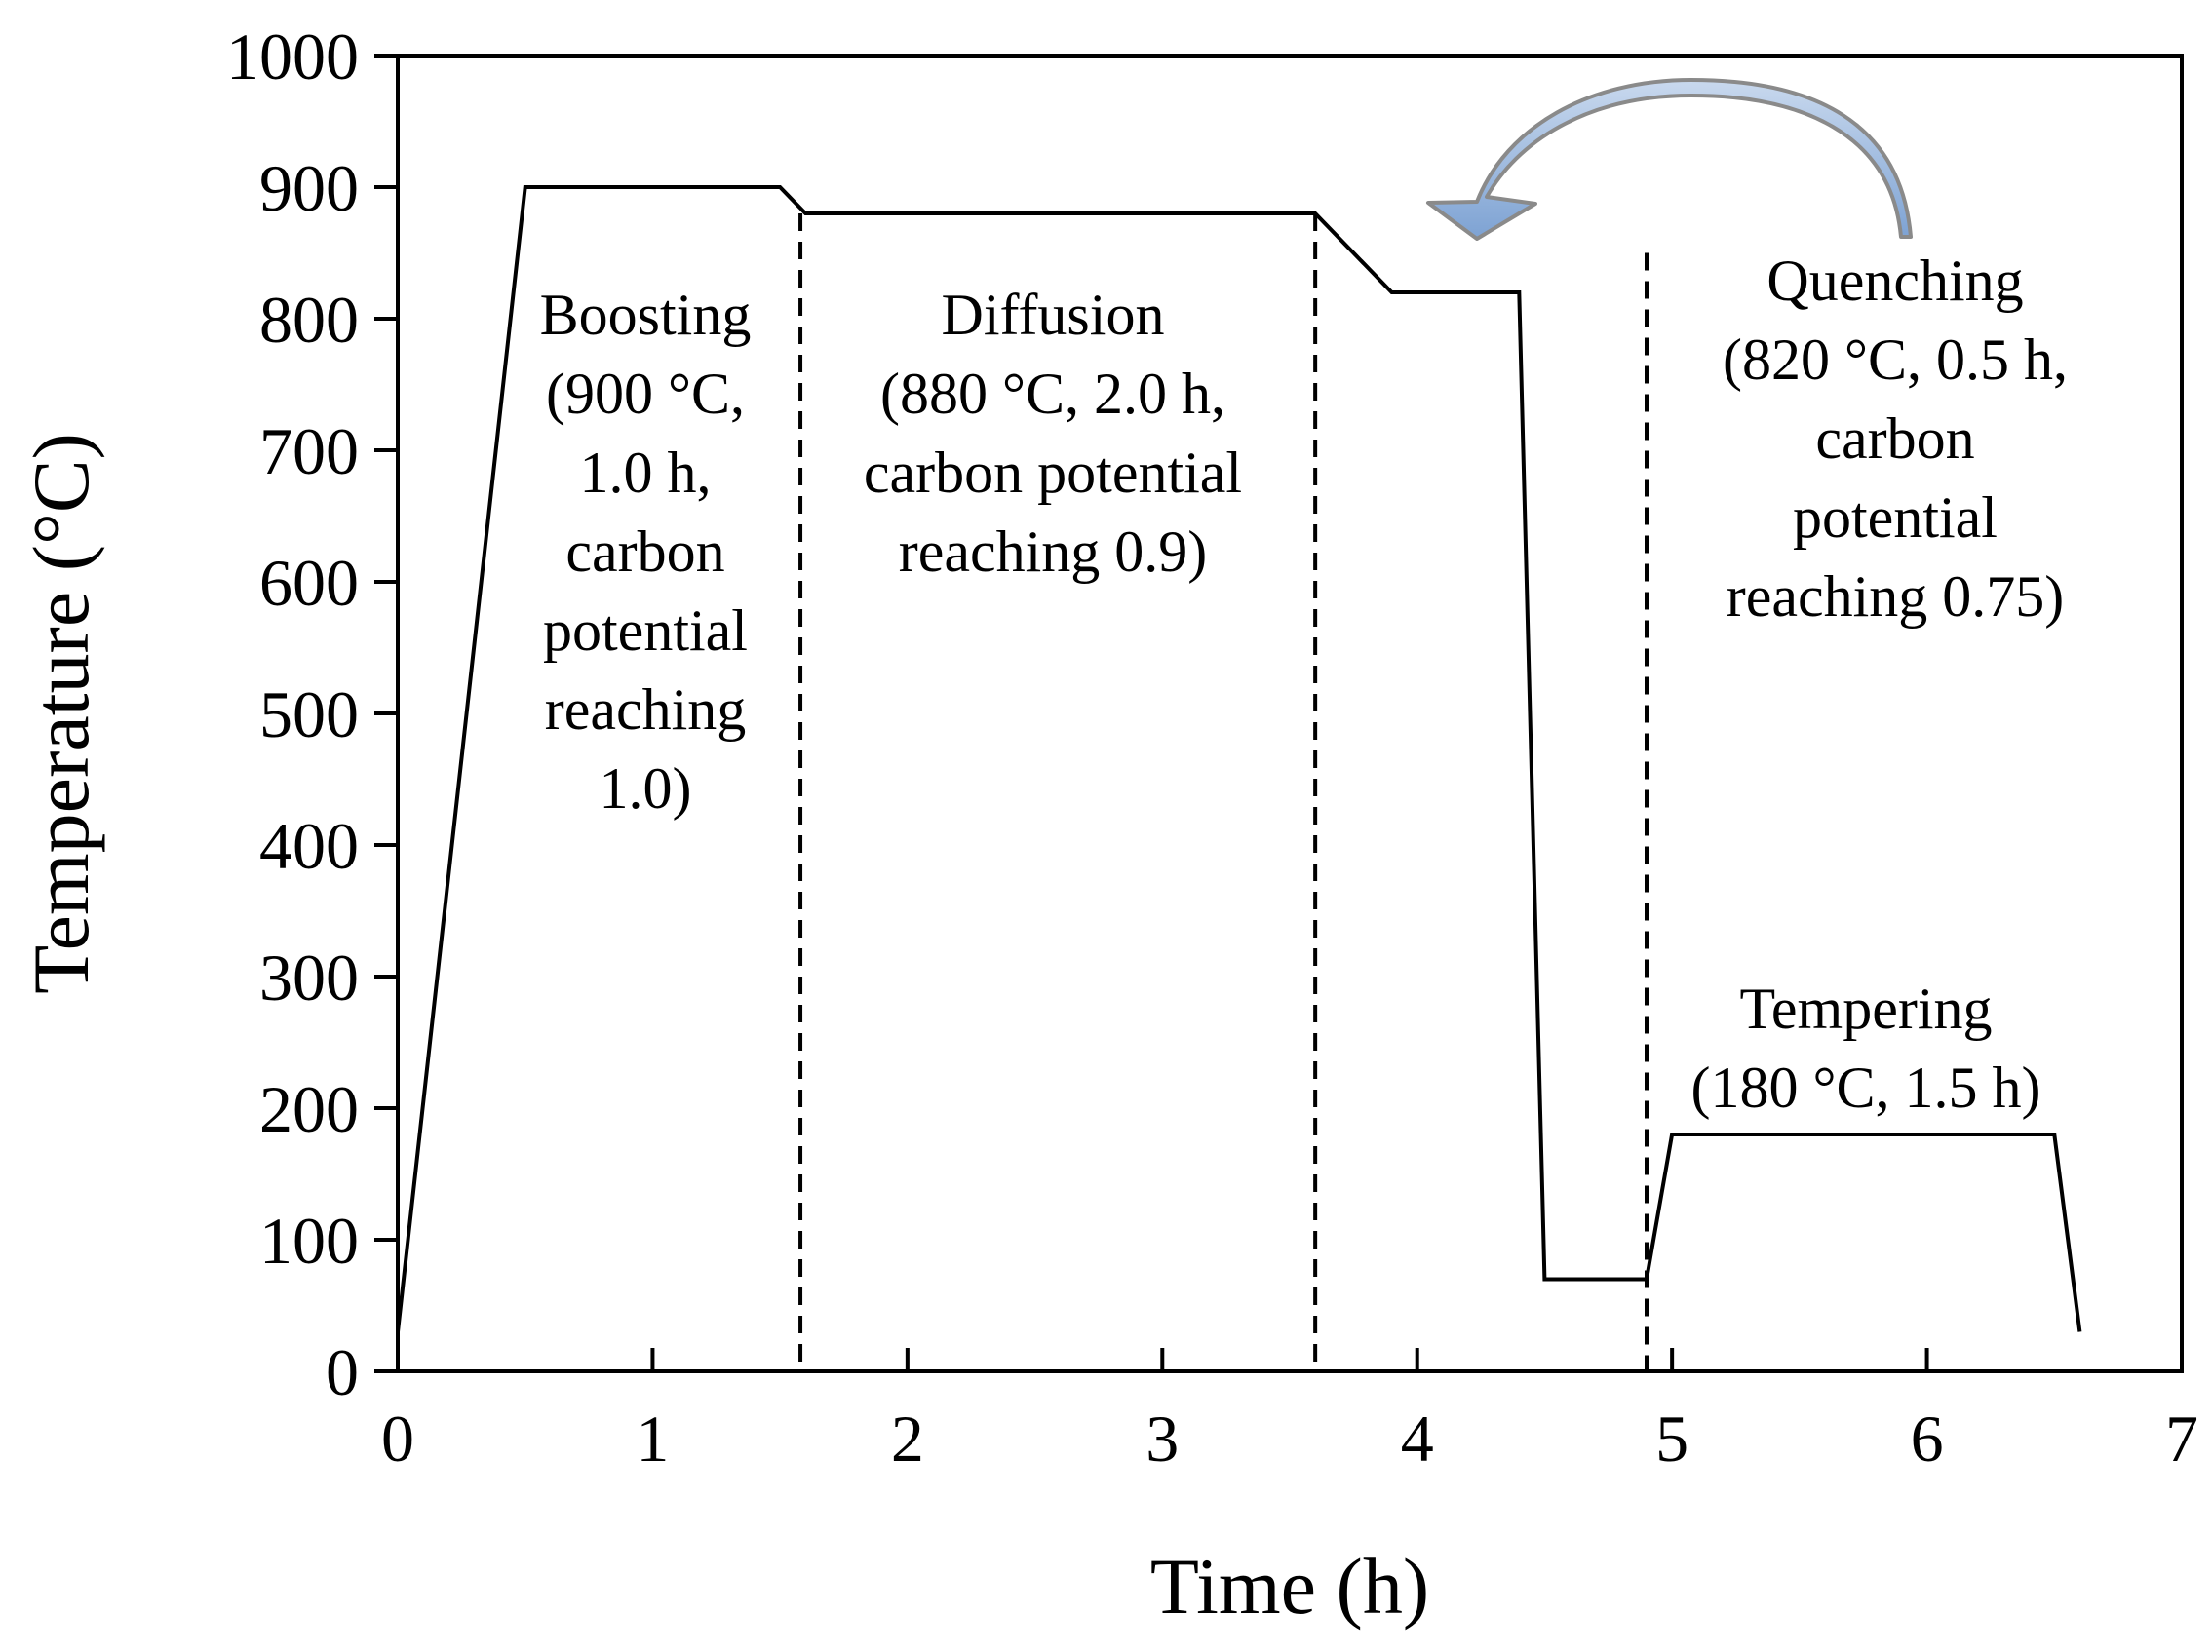 The height and width of the screenshot is (1652, 2212). What do you see at coordinates (1162, 1439) in the screenshot?
I see `x-tick-label: 3` at bounding box center [1162, 1439].